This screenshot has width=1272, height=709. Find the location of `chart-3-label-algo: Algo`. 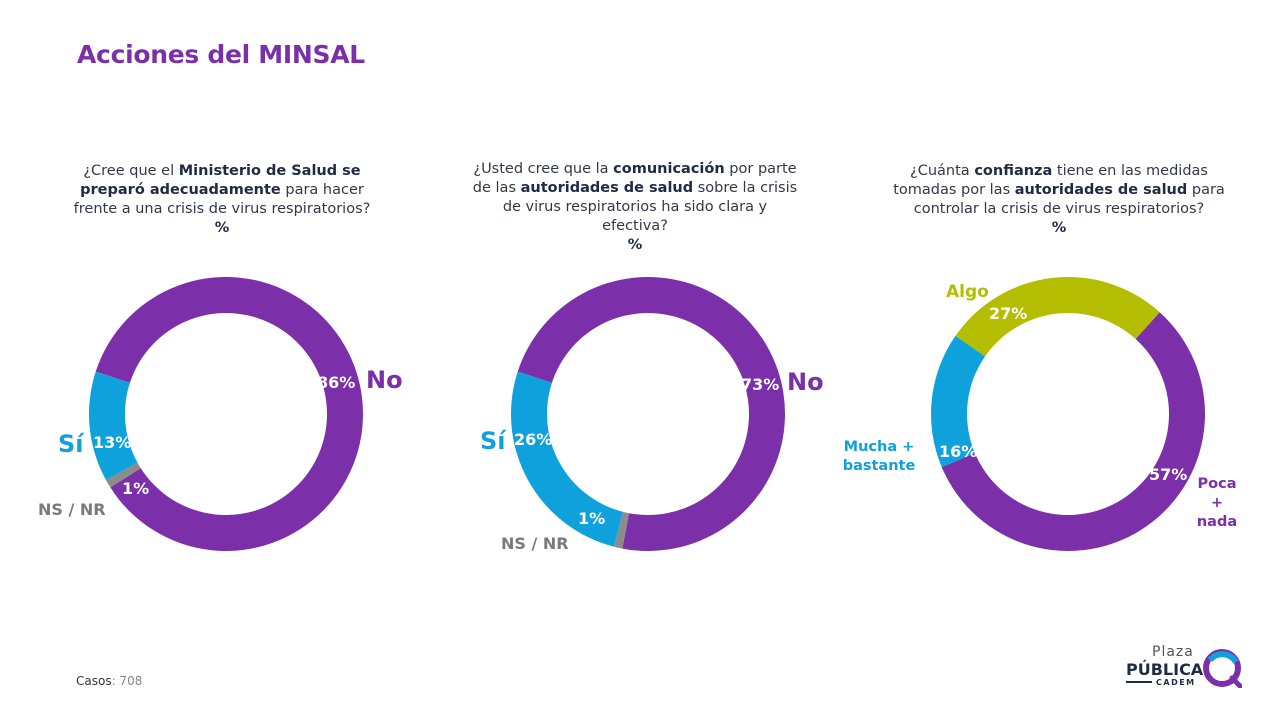

chart-3-label-algo: Algo is located at coordinates (967, 292).